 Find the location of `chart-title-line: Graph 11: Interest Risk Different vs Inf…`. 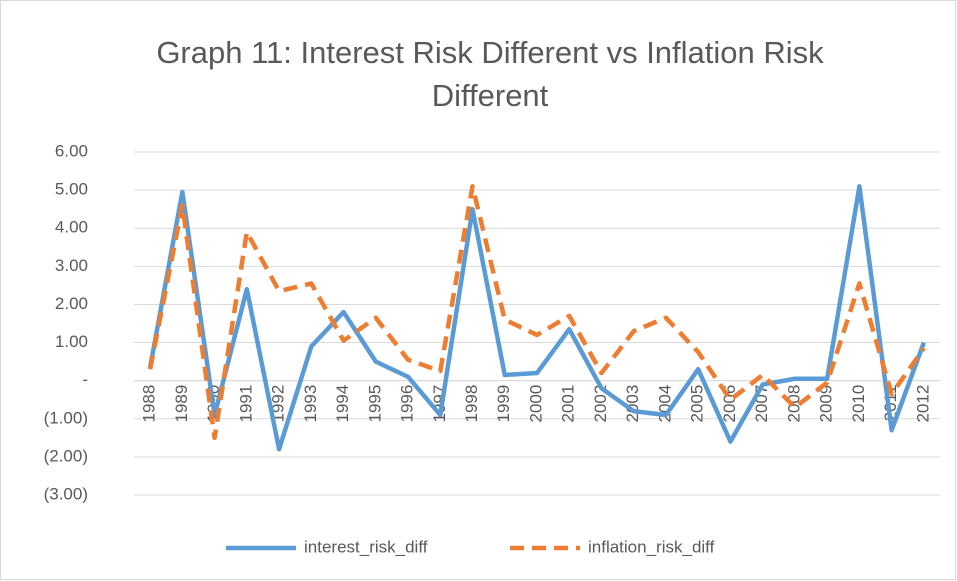

chart-title-line: Graph 11: Interest Risk Different vs Inf… is located at coordinates (490, 52).